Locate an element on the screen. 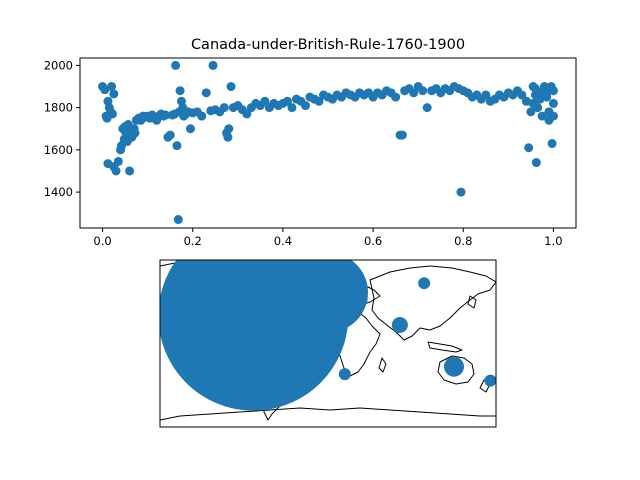 The width and height of the screenshot is (640, 480). x-tick-label: 0.8 is located at coordinates (463, 241).